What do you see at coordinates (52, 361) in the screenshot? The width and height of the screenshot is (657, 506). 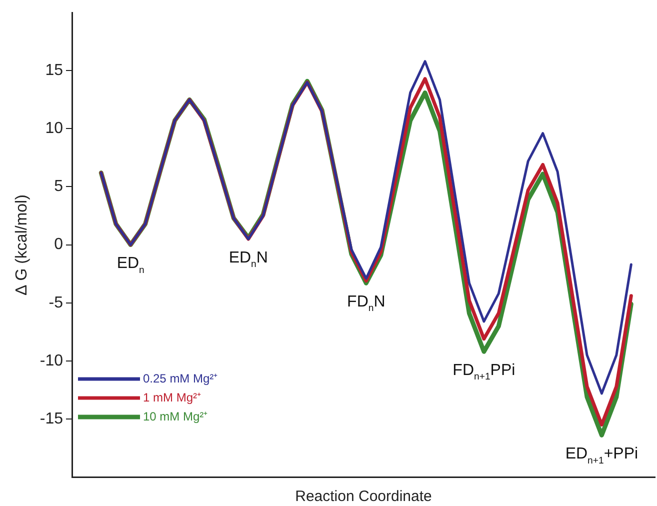 I see `y-tick-label: -10` at bounding box center [52, 361].